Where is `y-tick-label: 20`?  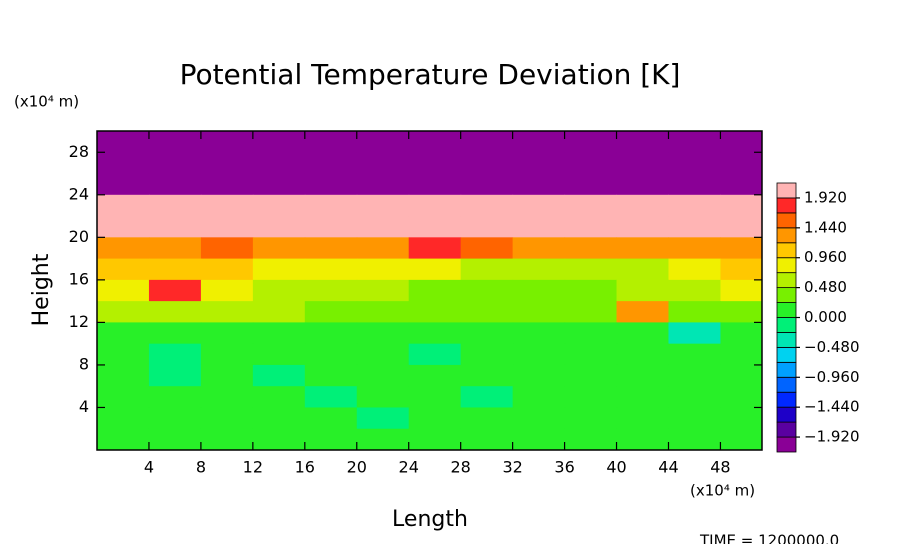 y-tick-label: 20 is located at coordinates (79, 236).